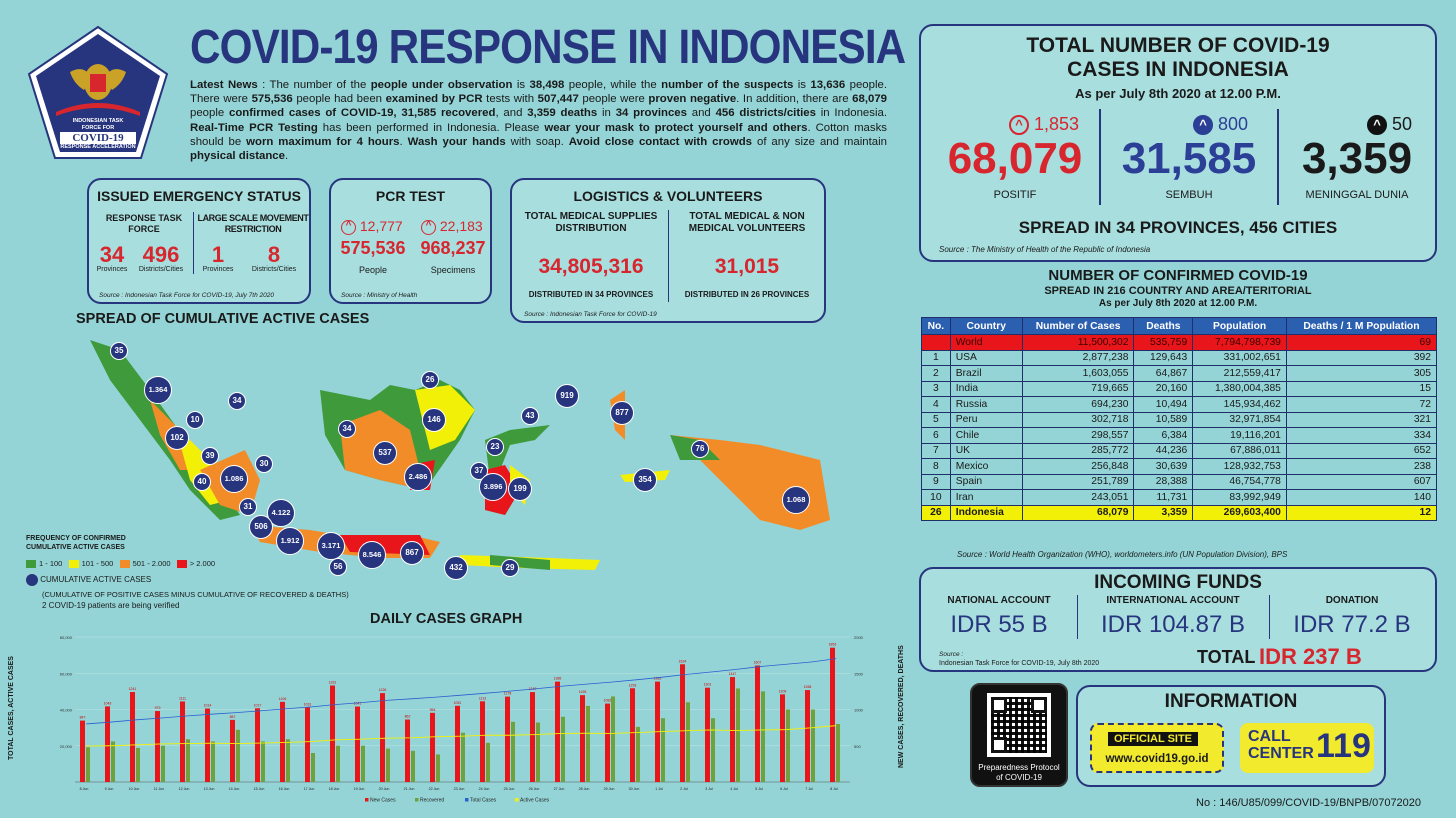  I want to click on map-bubble: 34, so click(237, 401).